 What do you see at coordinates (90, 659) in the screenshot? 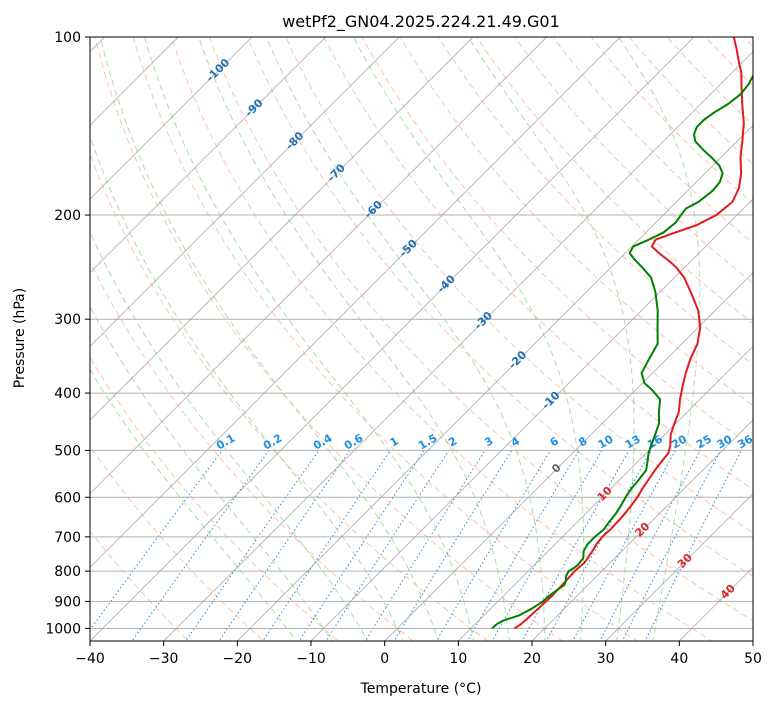
I see `x-tick-label: −40` at bounding box center [90, 659].